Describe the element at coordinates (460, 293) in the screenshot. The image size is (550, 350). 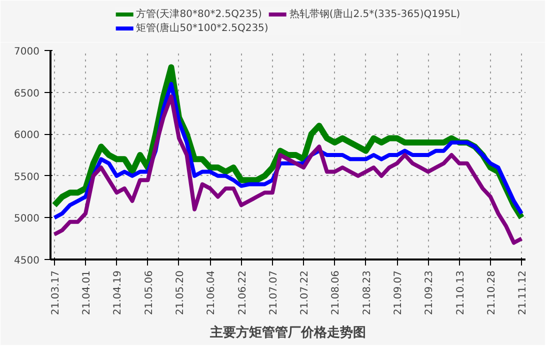
I see `x-tick-label: 21.10.13` at that location.